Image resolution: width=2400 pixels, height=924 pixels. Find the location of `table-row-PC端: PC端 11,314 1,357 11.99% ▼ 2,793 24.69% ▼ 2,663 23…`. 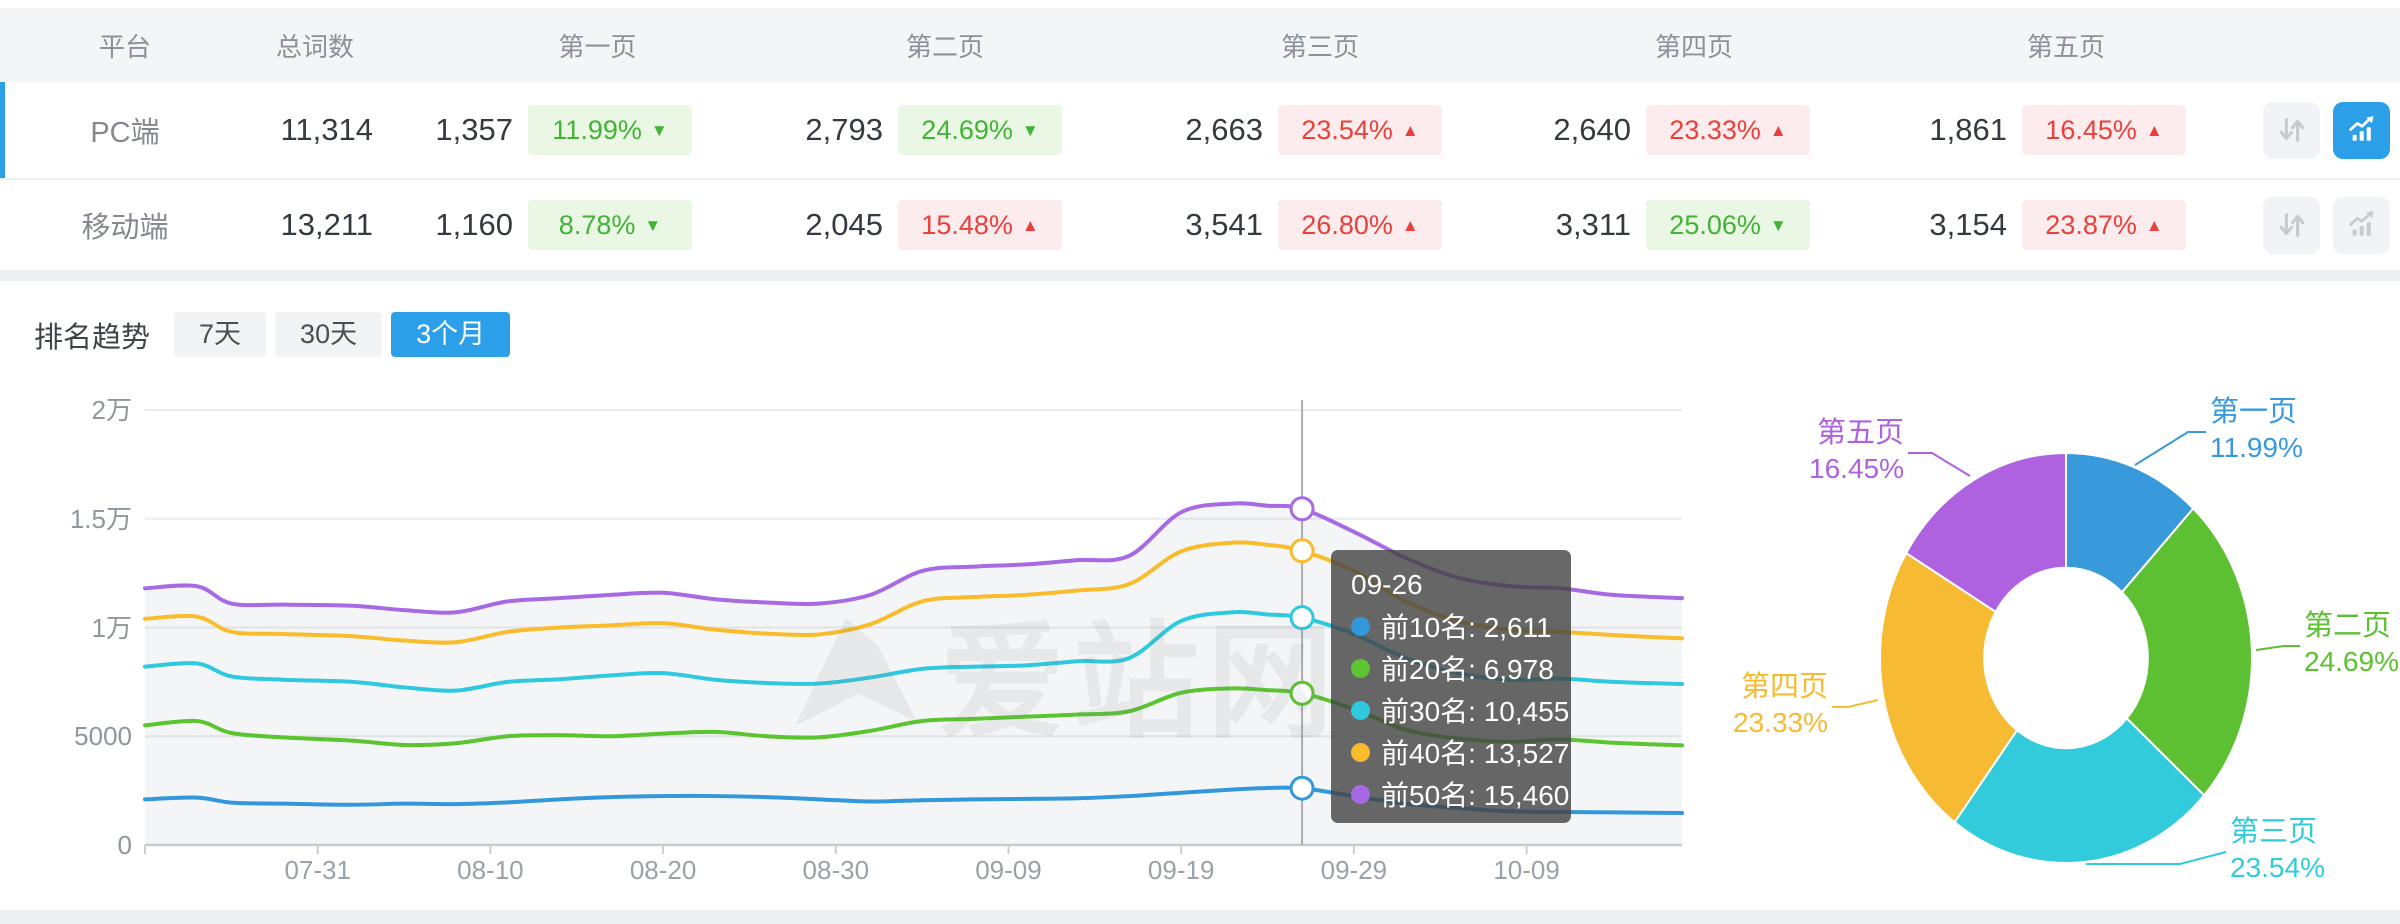

table-row-PC端: PC端 11,314 1,357 11.99% ▼ 2,793 24.69% ▼ 2,663 23… is located at coordinates (1200, 130).